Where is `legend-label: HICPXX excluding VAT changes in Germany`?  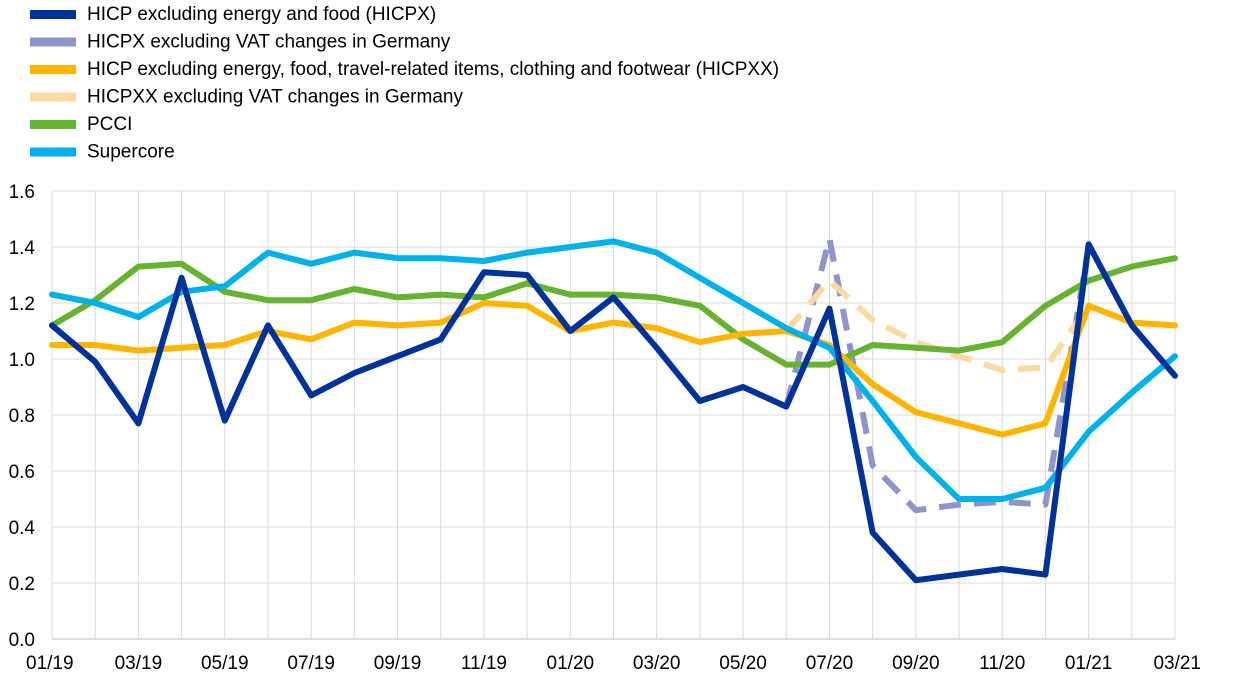
legend-label: HICPXX excluding VAT changes in Germany is located at coordinates (275, 97).